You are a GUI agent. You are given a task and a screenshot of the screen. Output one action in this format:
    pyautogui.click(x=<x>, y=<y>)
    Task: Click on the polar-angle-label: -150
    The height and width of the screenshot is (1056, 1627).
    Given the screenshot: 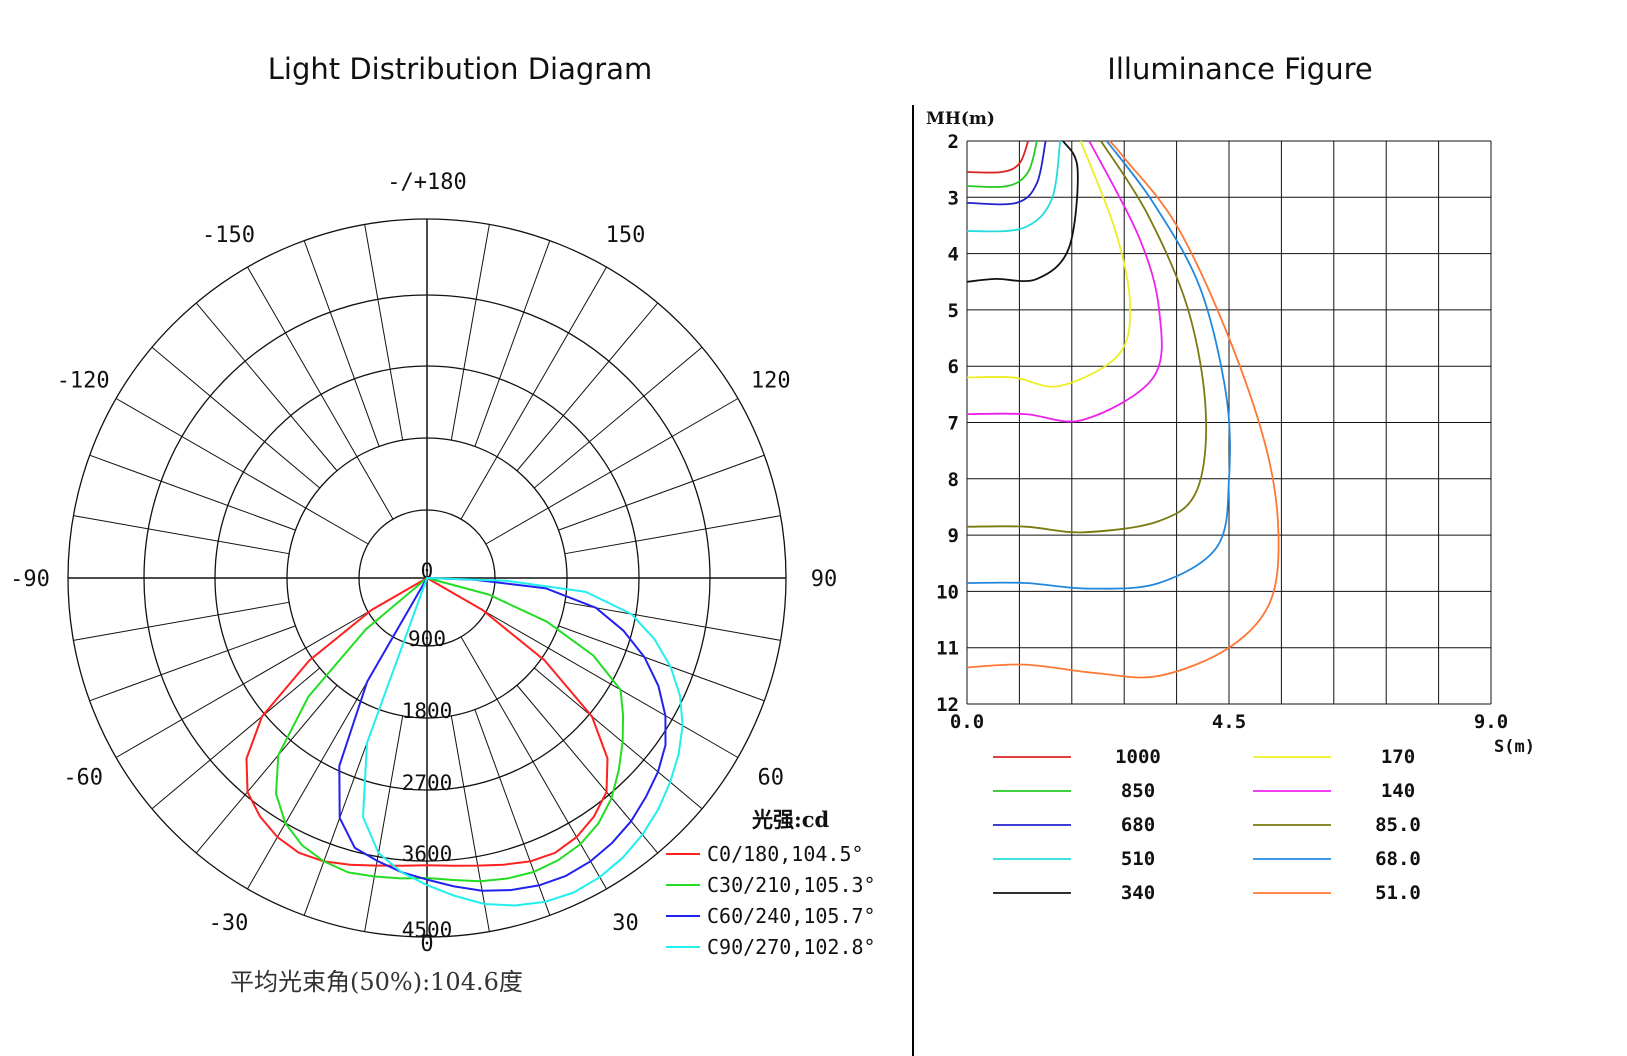 What is the action you would take?
    pyautogui.click(x=228, y=235)
    